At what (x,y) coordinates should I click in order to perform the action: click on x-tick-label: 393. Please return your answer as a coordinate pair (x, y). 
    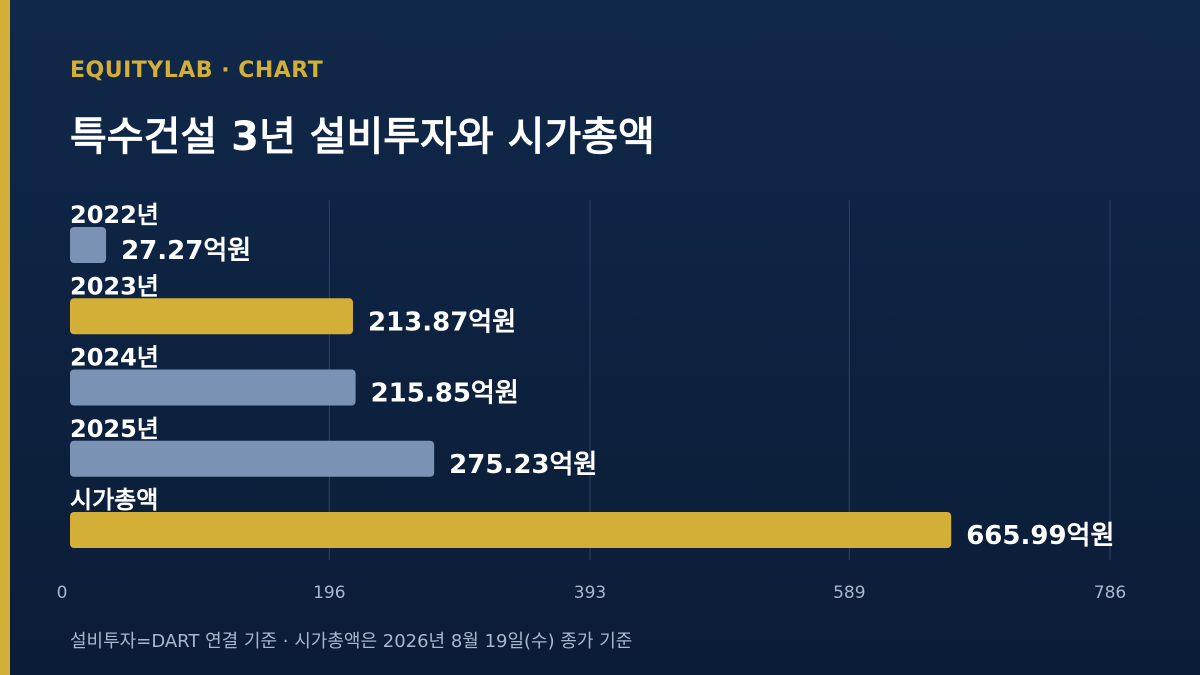
    Looking at the image, I should click on (590, 593).